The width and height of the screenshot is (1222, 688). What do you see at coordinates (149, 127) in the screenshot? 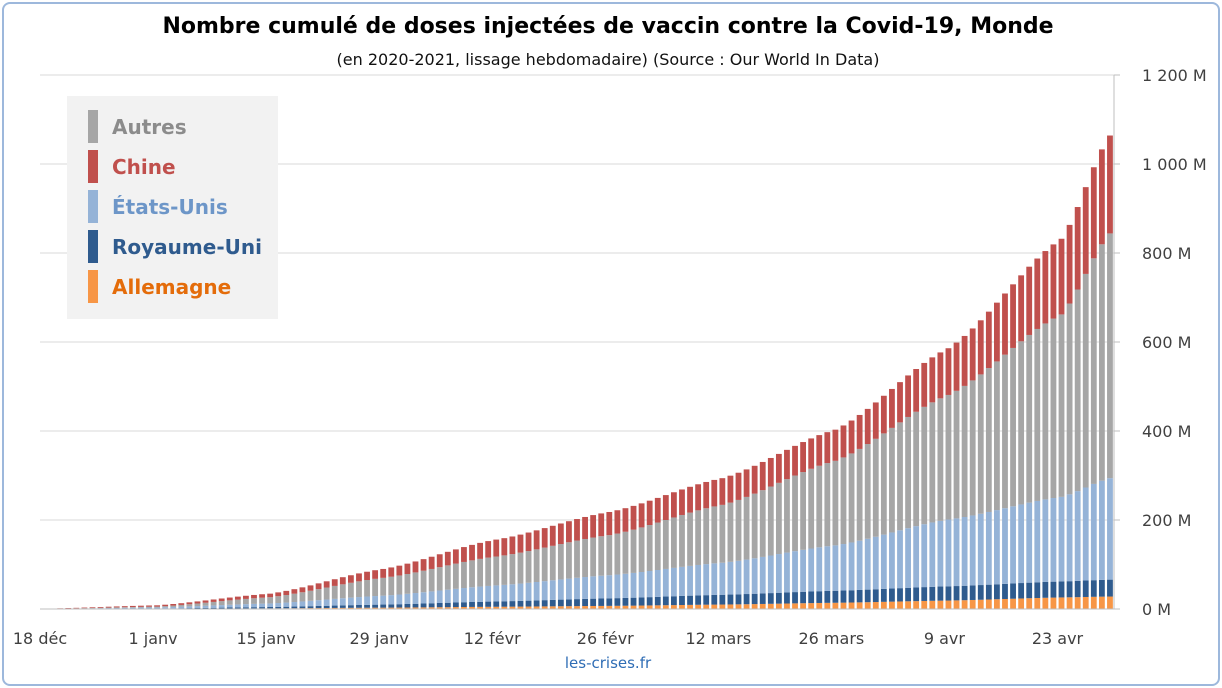
I see `legend-label: Autres` at bounding box center [149, 127].